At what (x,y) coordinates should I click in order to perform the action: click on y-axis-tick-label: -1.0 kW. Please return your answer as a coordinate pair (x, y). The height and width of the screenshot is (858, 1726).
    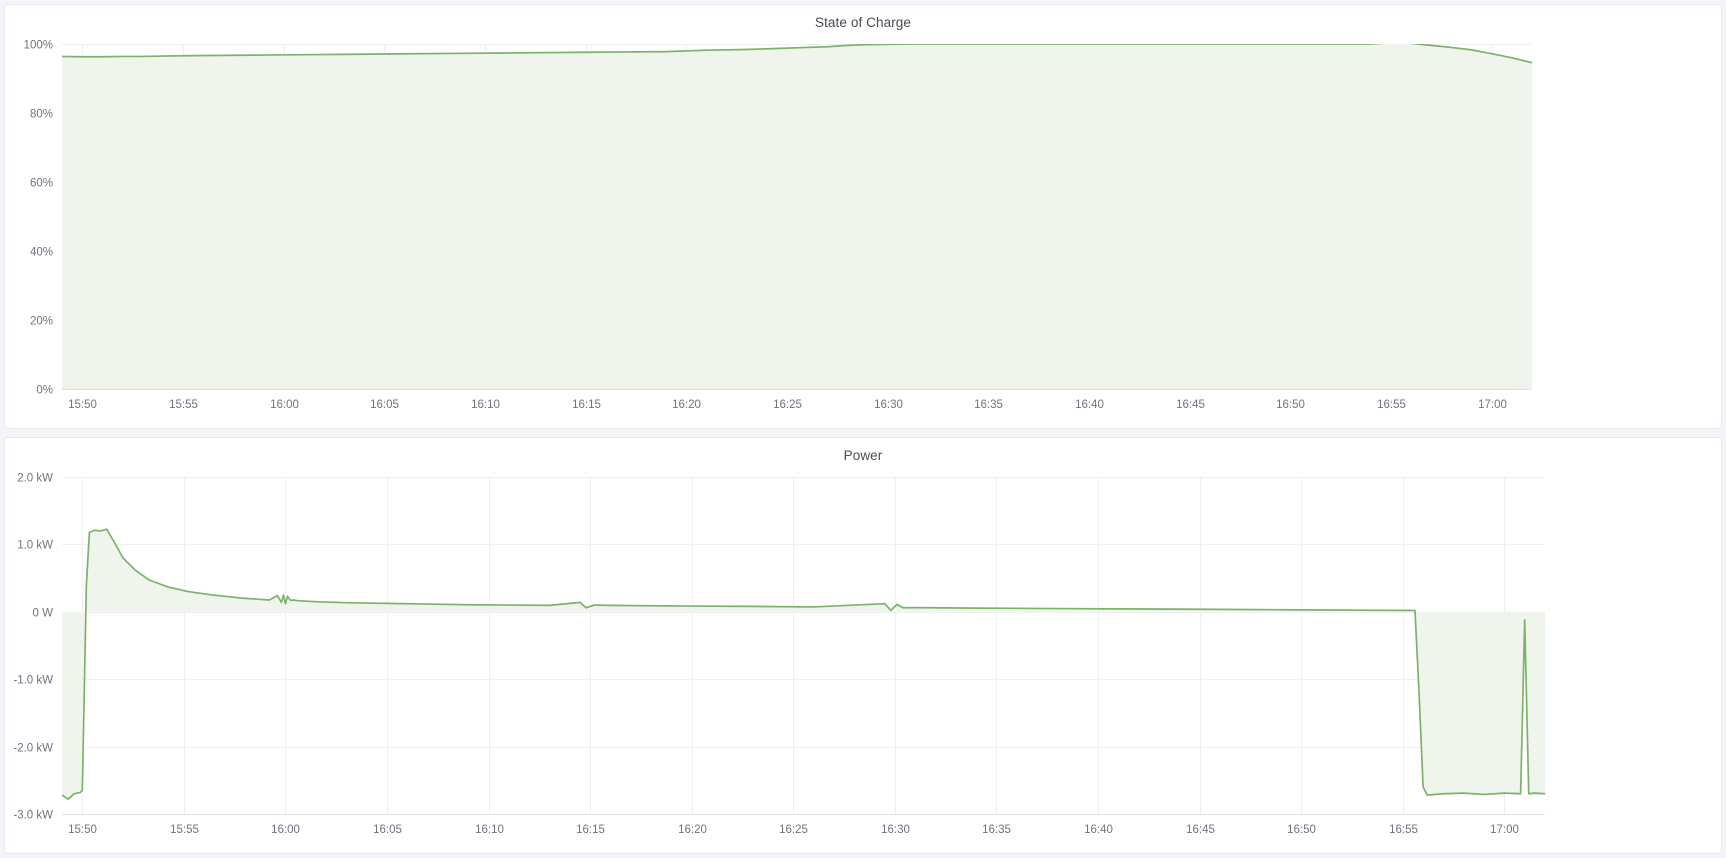
    Looking at the image, I should click on (33, 681).